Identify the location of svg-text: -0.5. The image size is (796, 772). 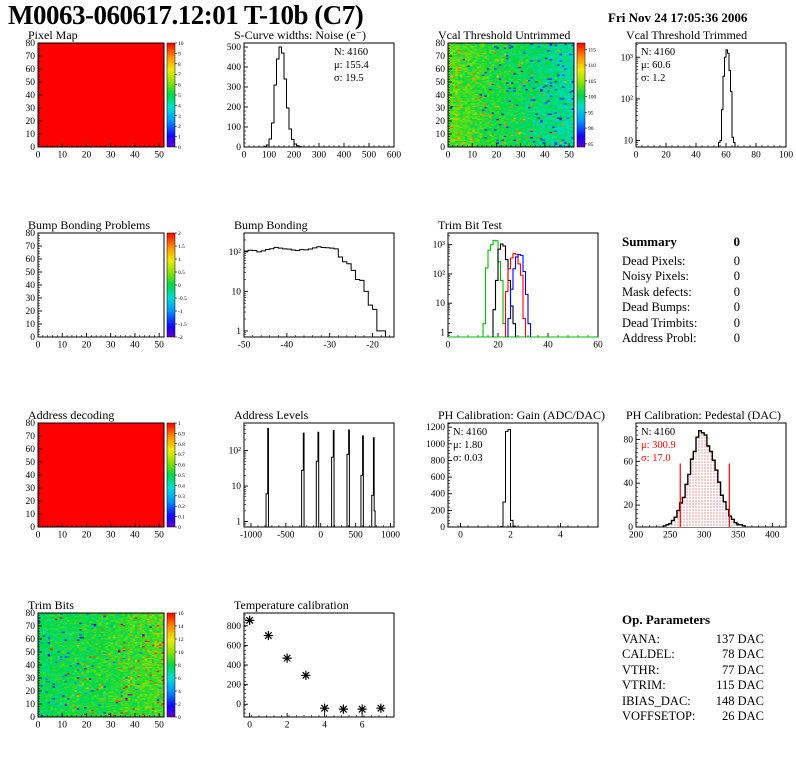
(182, 299).